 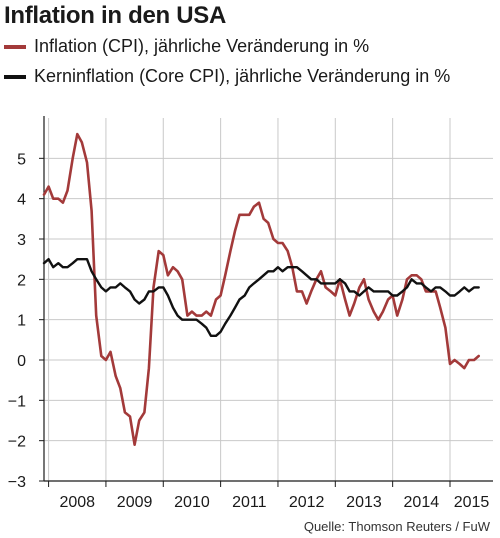 I want to click on series-line-core, so click(x=261, y=297).